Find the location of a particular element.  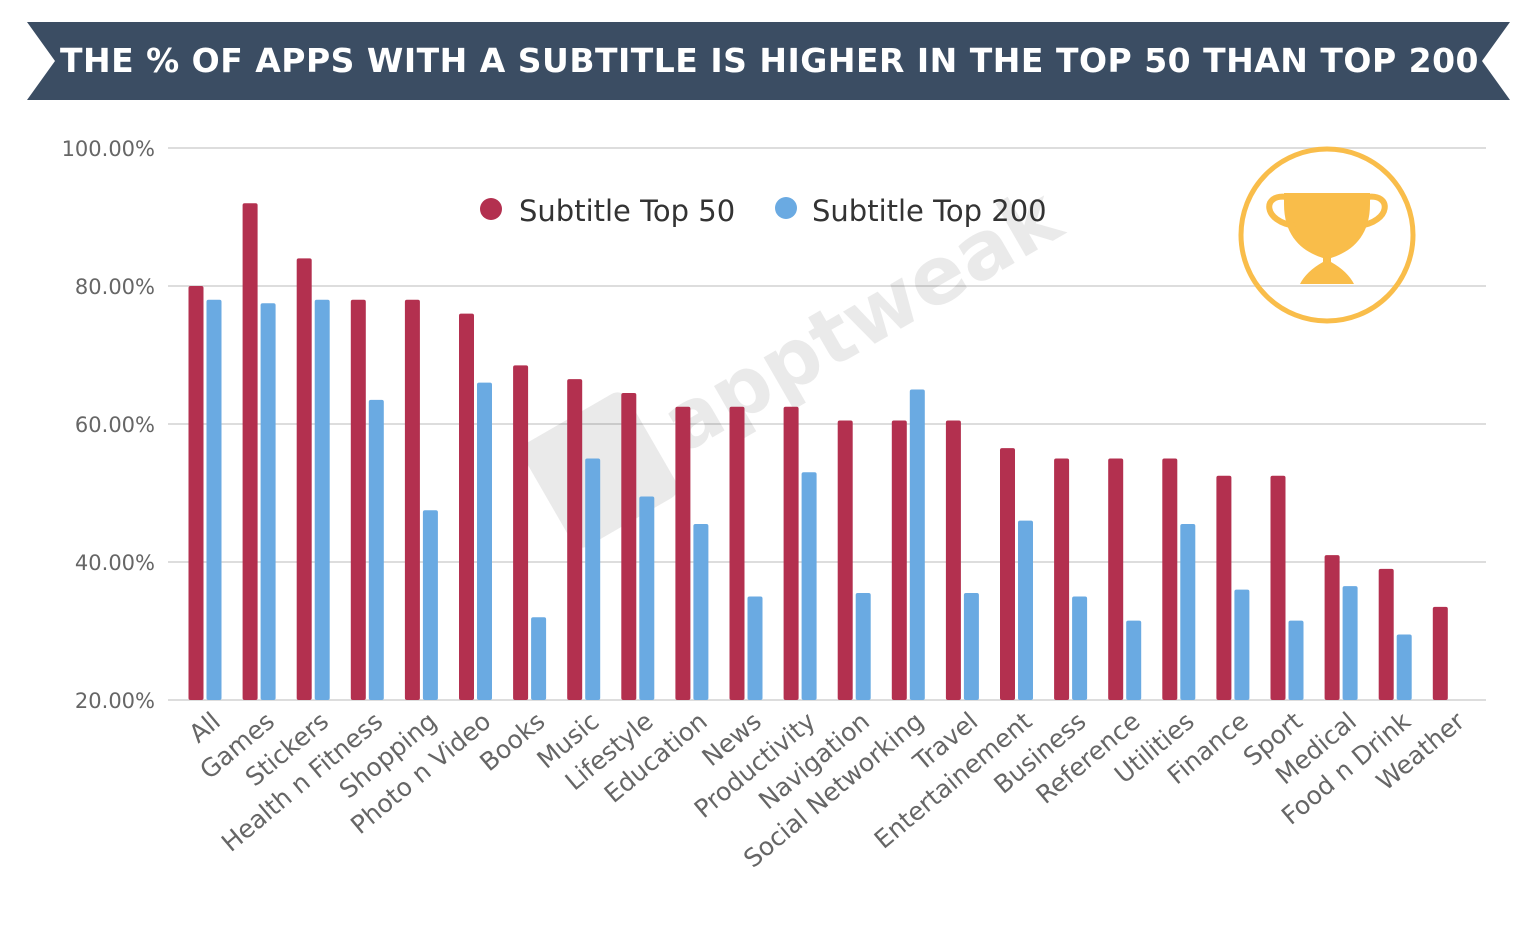

bar-top50-business is located at coordinates (1062, 579).